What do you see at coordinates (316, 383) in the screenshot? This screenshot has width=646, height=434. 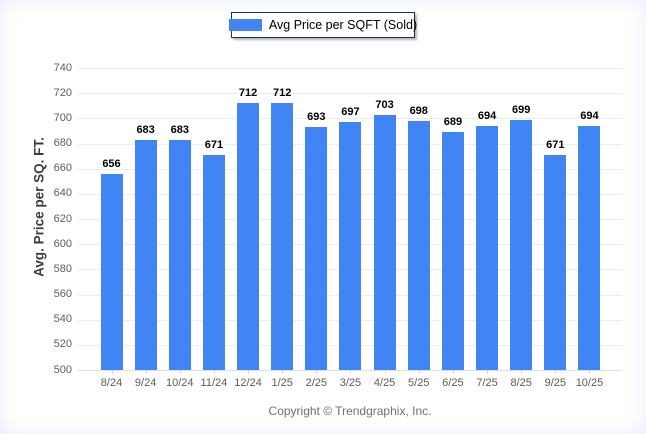 I see `x-tick-label: 2/25` at bounding box center [316, 383].